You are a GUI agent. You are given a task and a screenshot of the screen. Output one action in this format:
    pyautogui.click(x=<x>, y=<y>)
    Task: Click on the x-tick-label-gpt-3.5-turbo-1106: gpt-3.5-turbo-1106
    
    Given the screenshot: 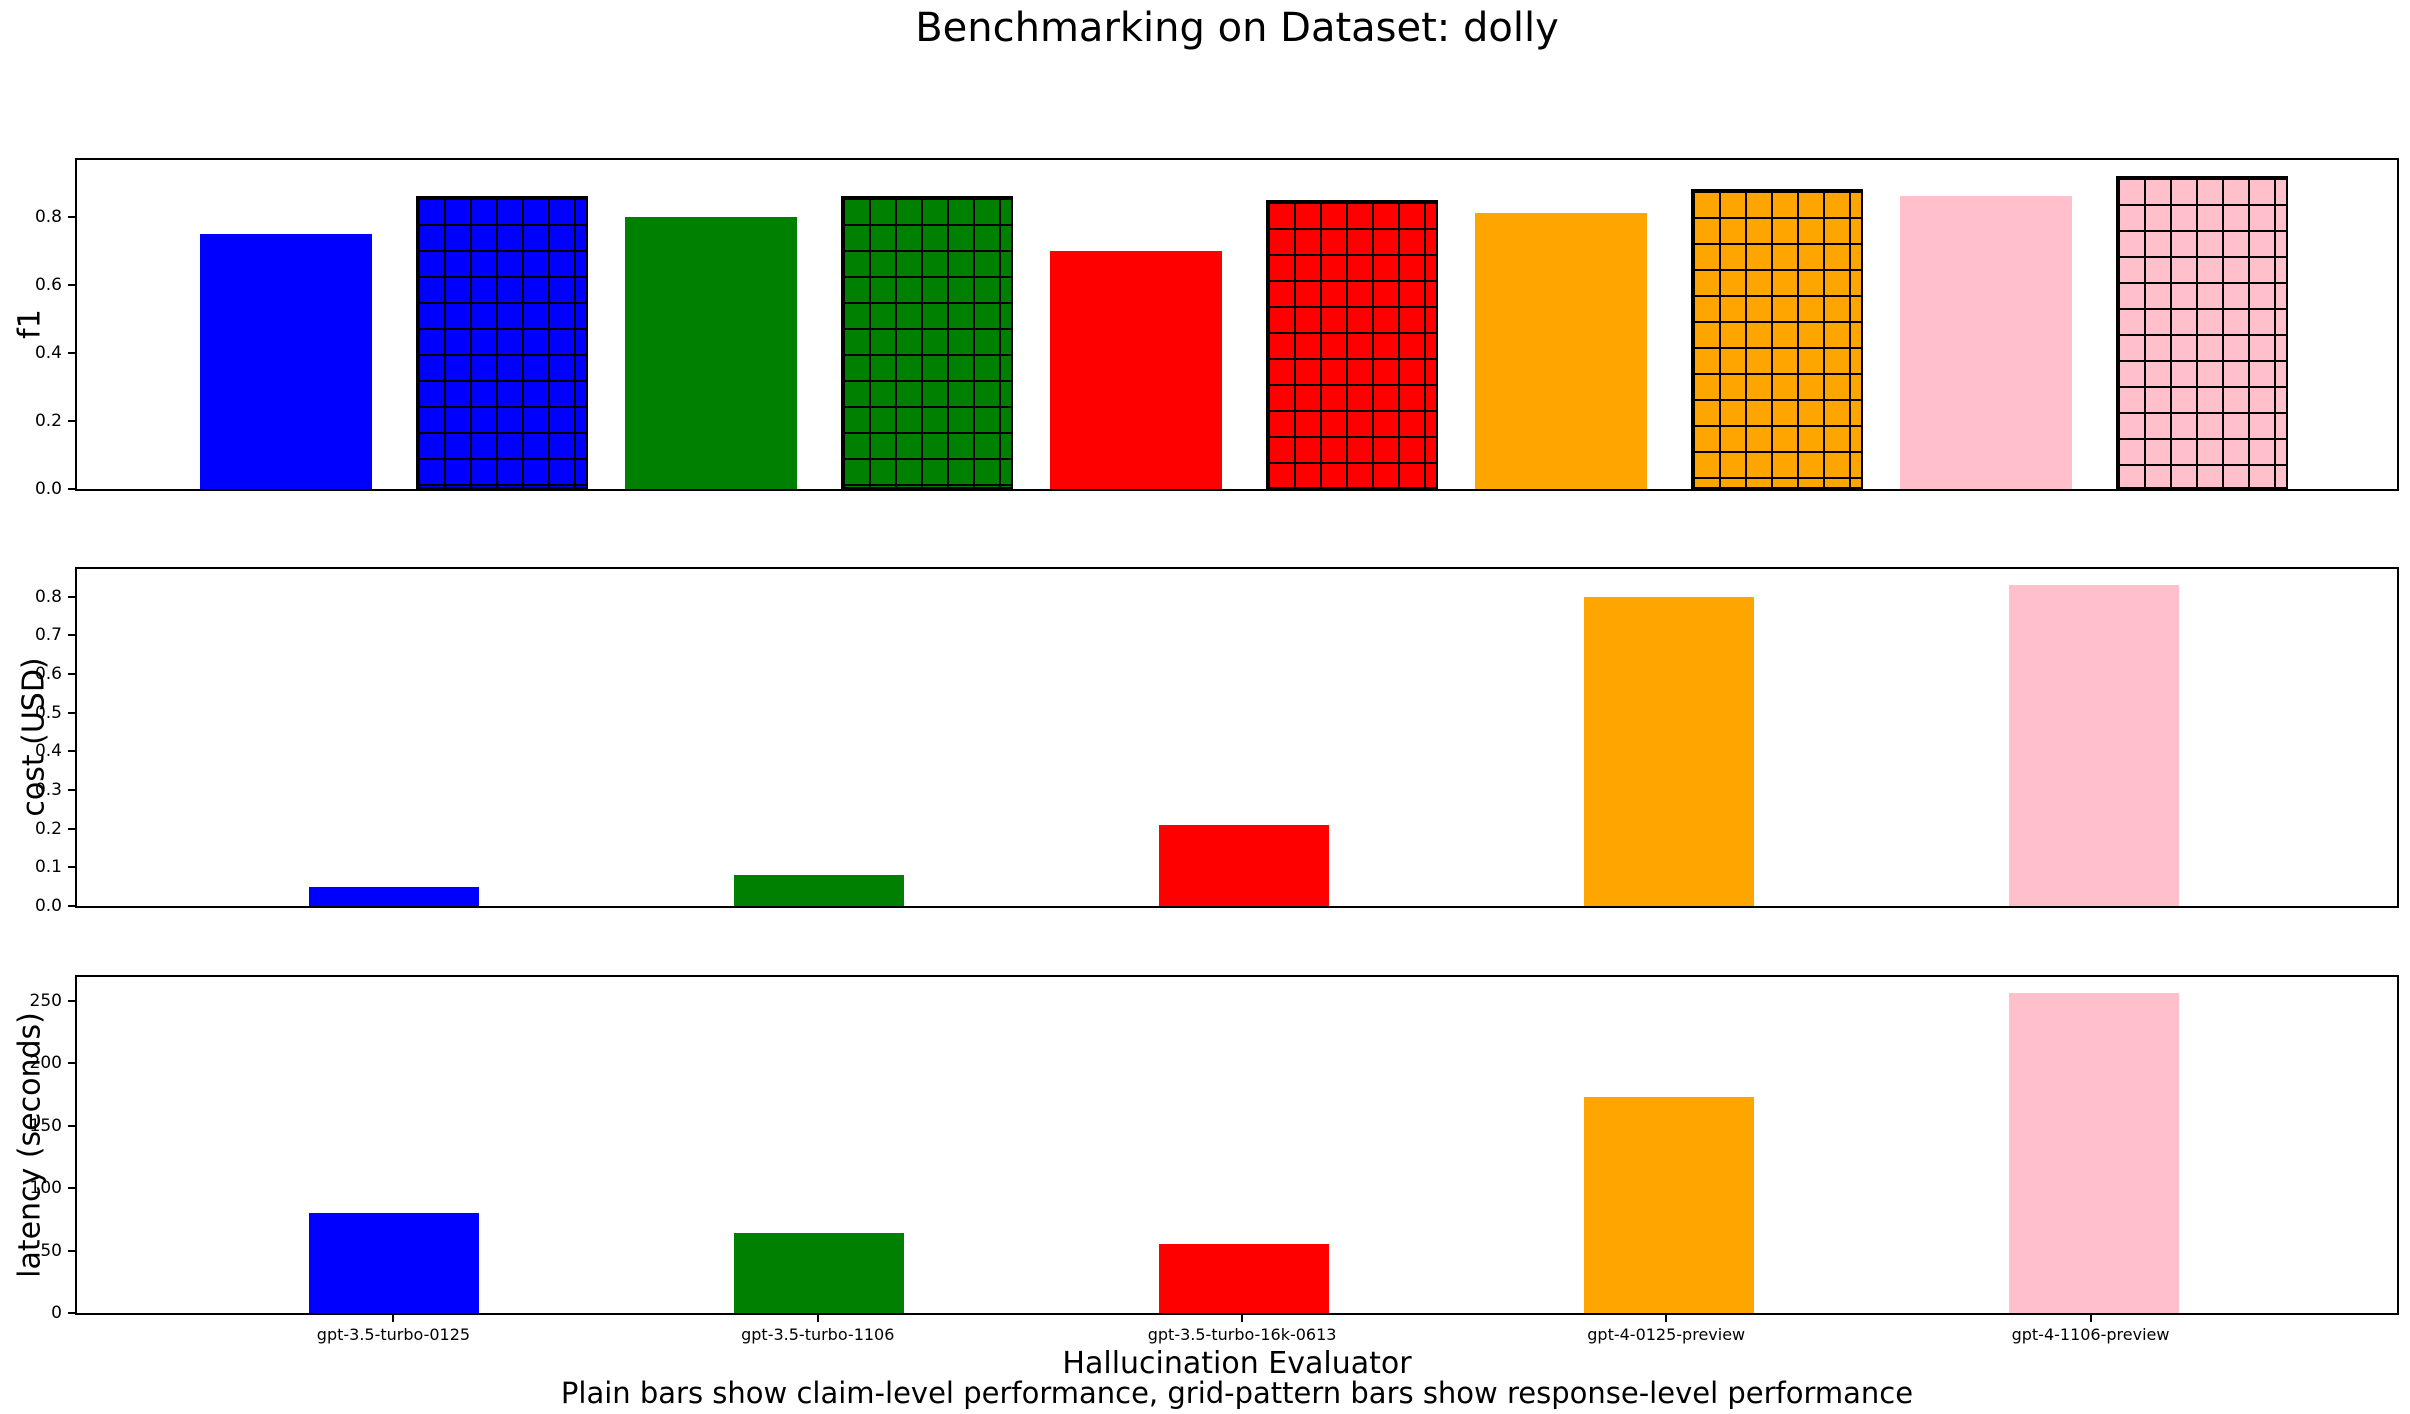 What is the action you would take?
    pyautogui.click(x=818, y=1334)
    